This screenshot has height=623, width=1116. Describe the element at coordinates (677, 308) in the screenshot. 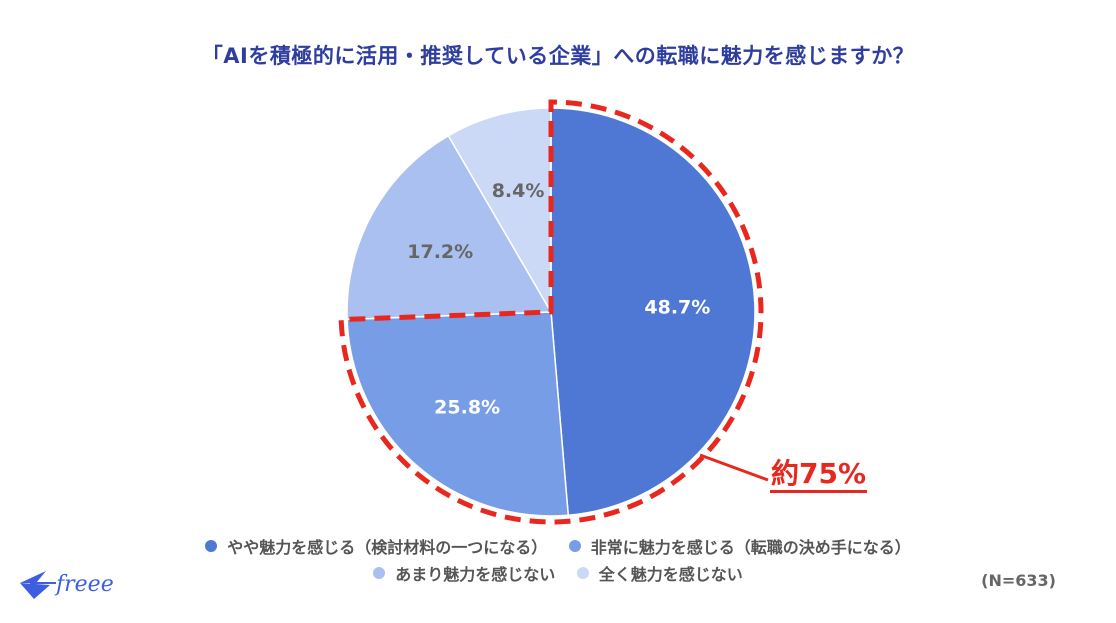

I see `slice-value-label: 48.7%` at that location.